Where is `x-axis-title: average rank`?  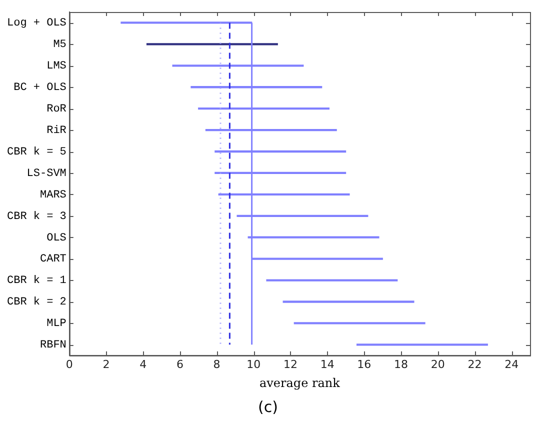
x-axis-title: average rank is located at coordinates (300, 383).